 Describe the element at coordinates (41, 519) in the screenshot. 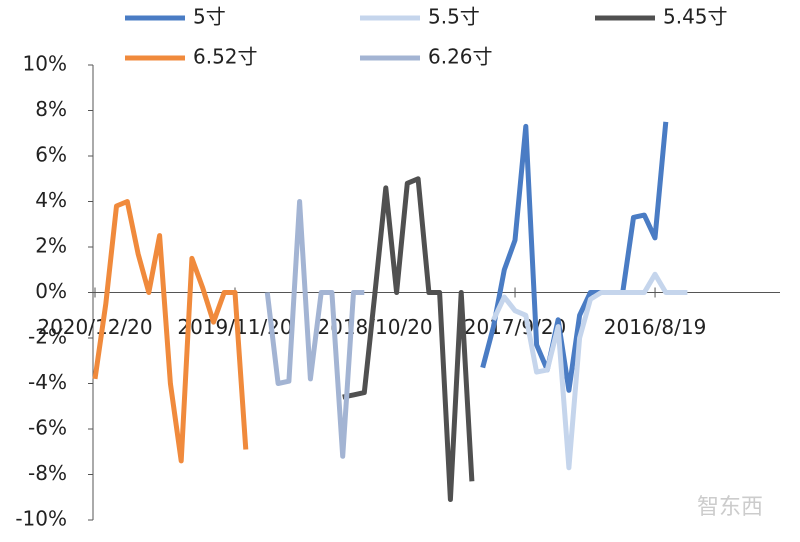

I see `y-tick-label: -10%` at that location.